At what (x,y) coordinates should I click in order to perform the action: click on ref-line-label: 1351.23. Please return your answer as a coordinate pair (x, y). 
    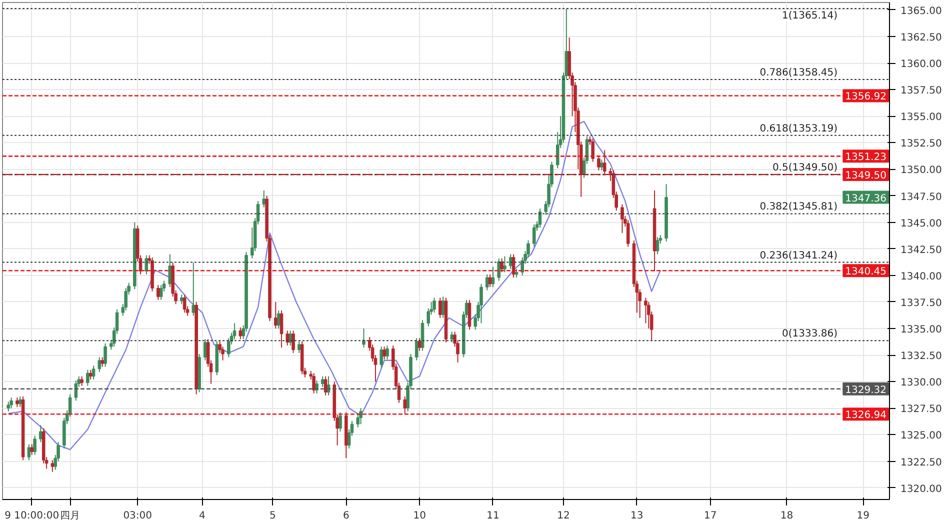
    Looking at the image, I should click on (866, 158).